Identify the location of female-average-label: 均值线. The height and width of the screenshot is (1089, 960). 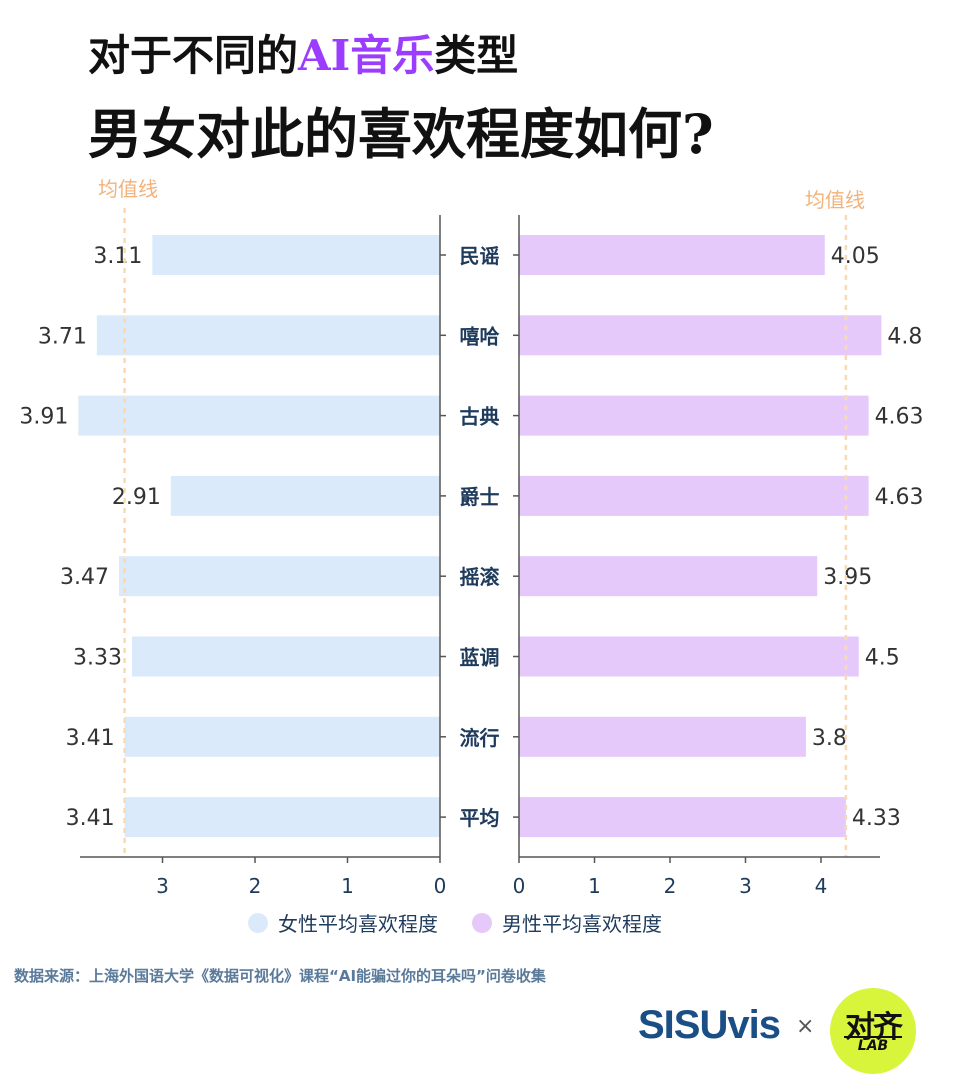
(128, 189).